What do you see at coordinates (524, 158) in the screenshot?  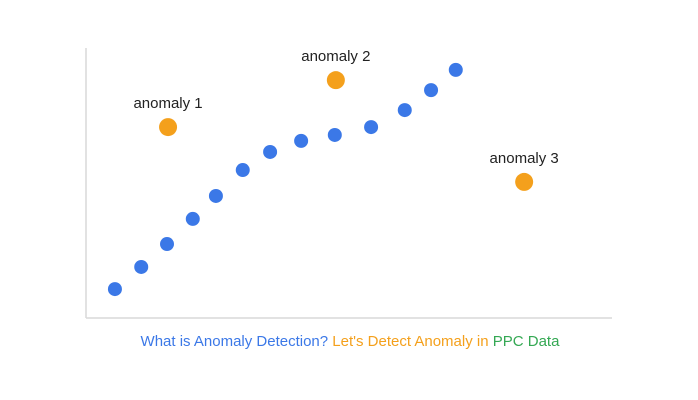 I see `point-label: anomaly 3` at bounding box center [524, 158].